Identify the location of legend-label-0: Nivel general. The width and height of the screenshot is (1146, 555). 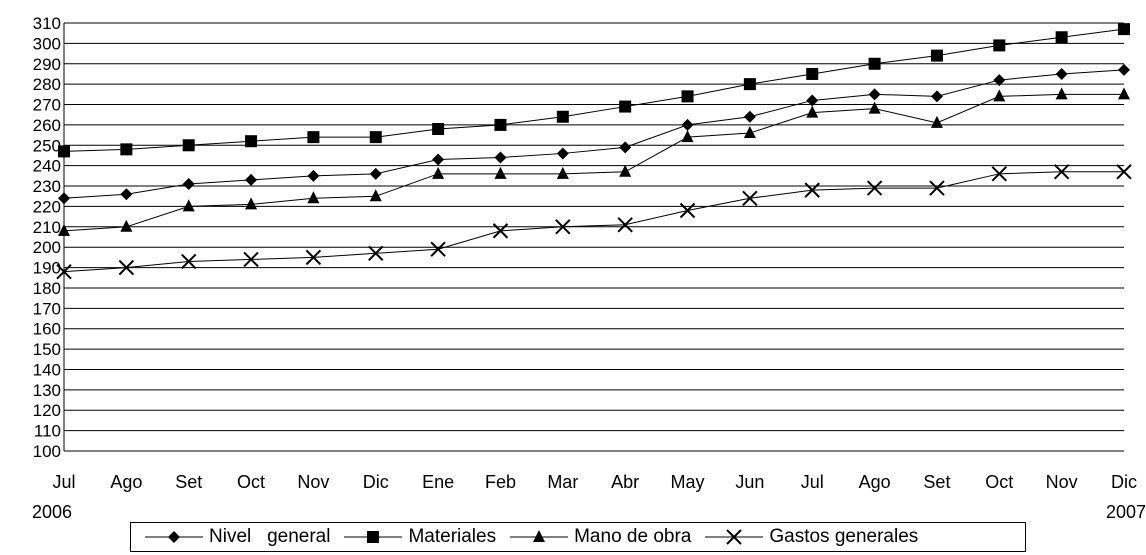
(270, 536).